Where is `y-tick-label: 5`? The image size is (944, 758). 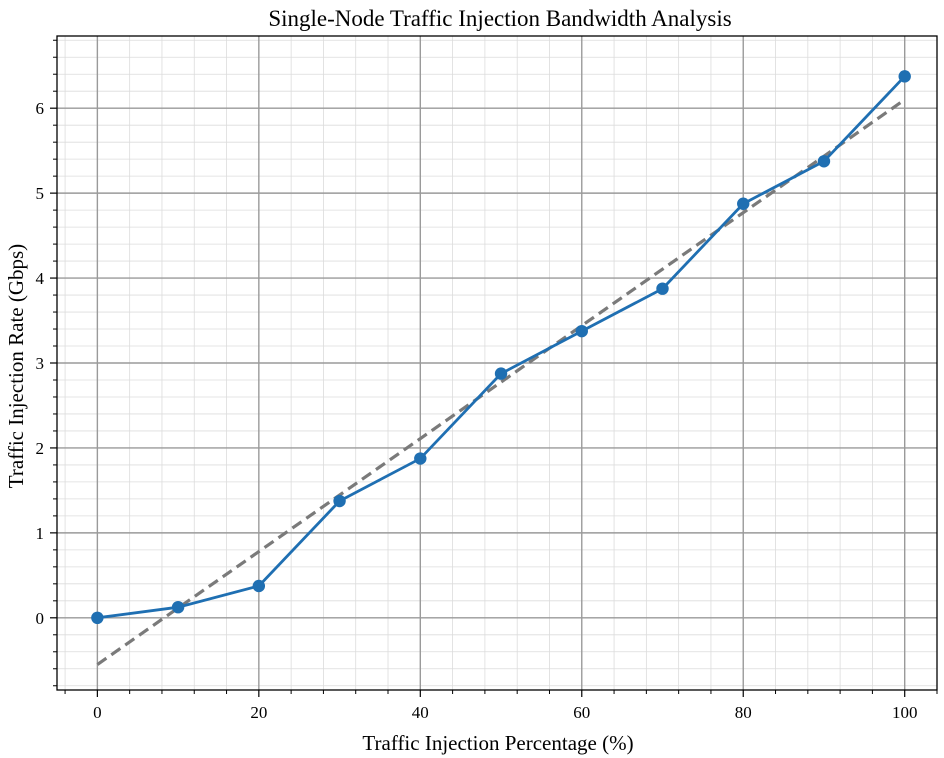 y-tick-label: 5 is located at coordinates (40, 193).